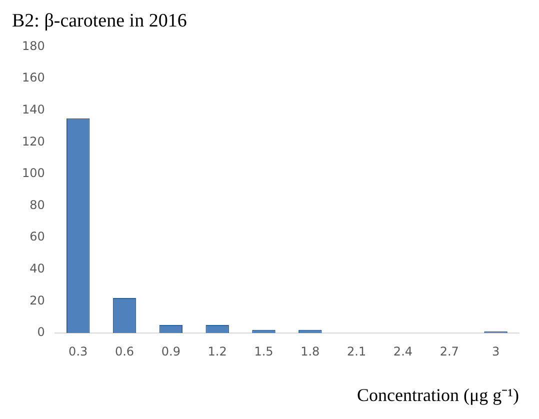 The width and height of the screenshot is (539, 419). What do you see at coordinates (37, 205) in the screenshot?
I see `y-tick-label: 80` at bounding box center [37, 205].